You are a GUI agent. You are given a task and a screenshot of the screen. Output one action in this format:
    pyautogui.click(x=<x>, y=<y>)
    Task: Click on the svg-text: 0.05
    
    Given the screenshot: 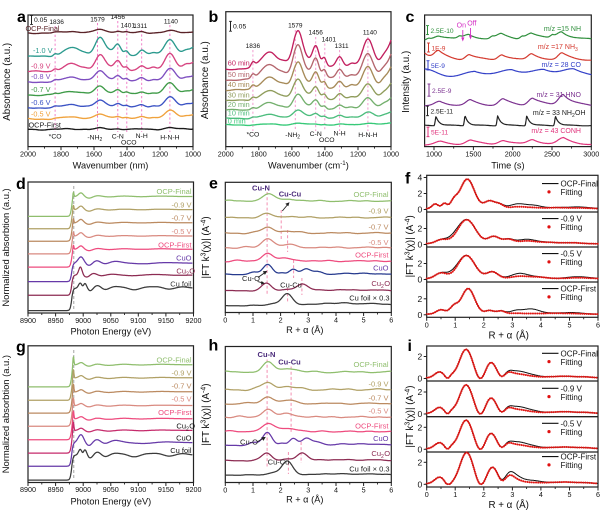 What is the action you would take?
    pyautogui.click(x=239, y=27)
    